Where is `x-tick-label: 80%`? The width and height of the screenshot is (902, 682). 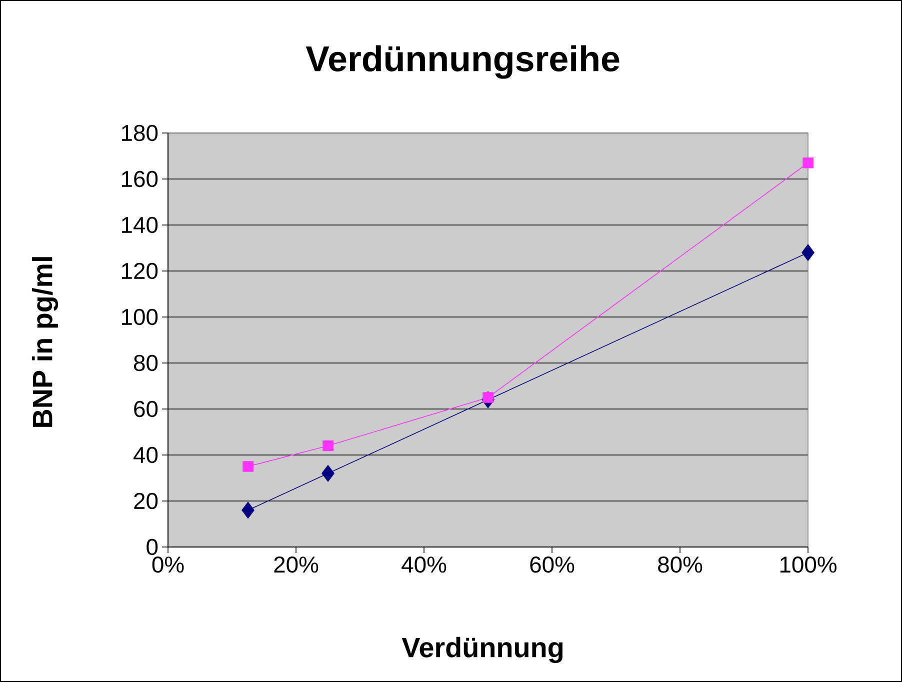
x-tick-label: 80% is located at coordinates (680, 564).